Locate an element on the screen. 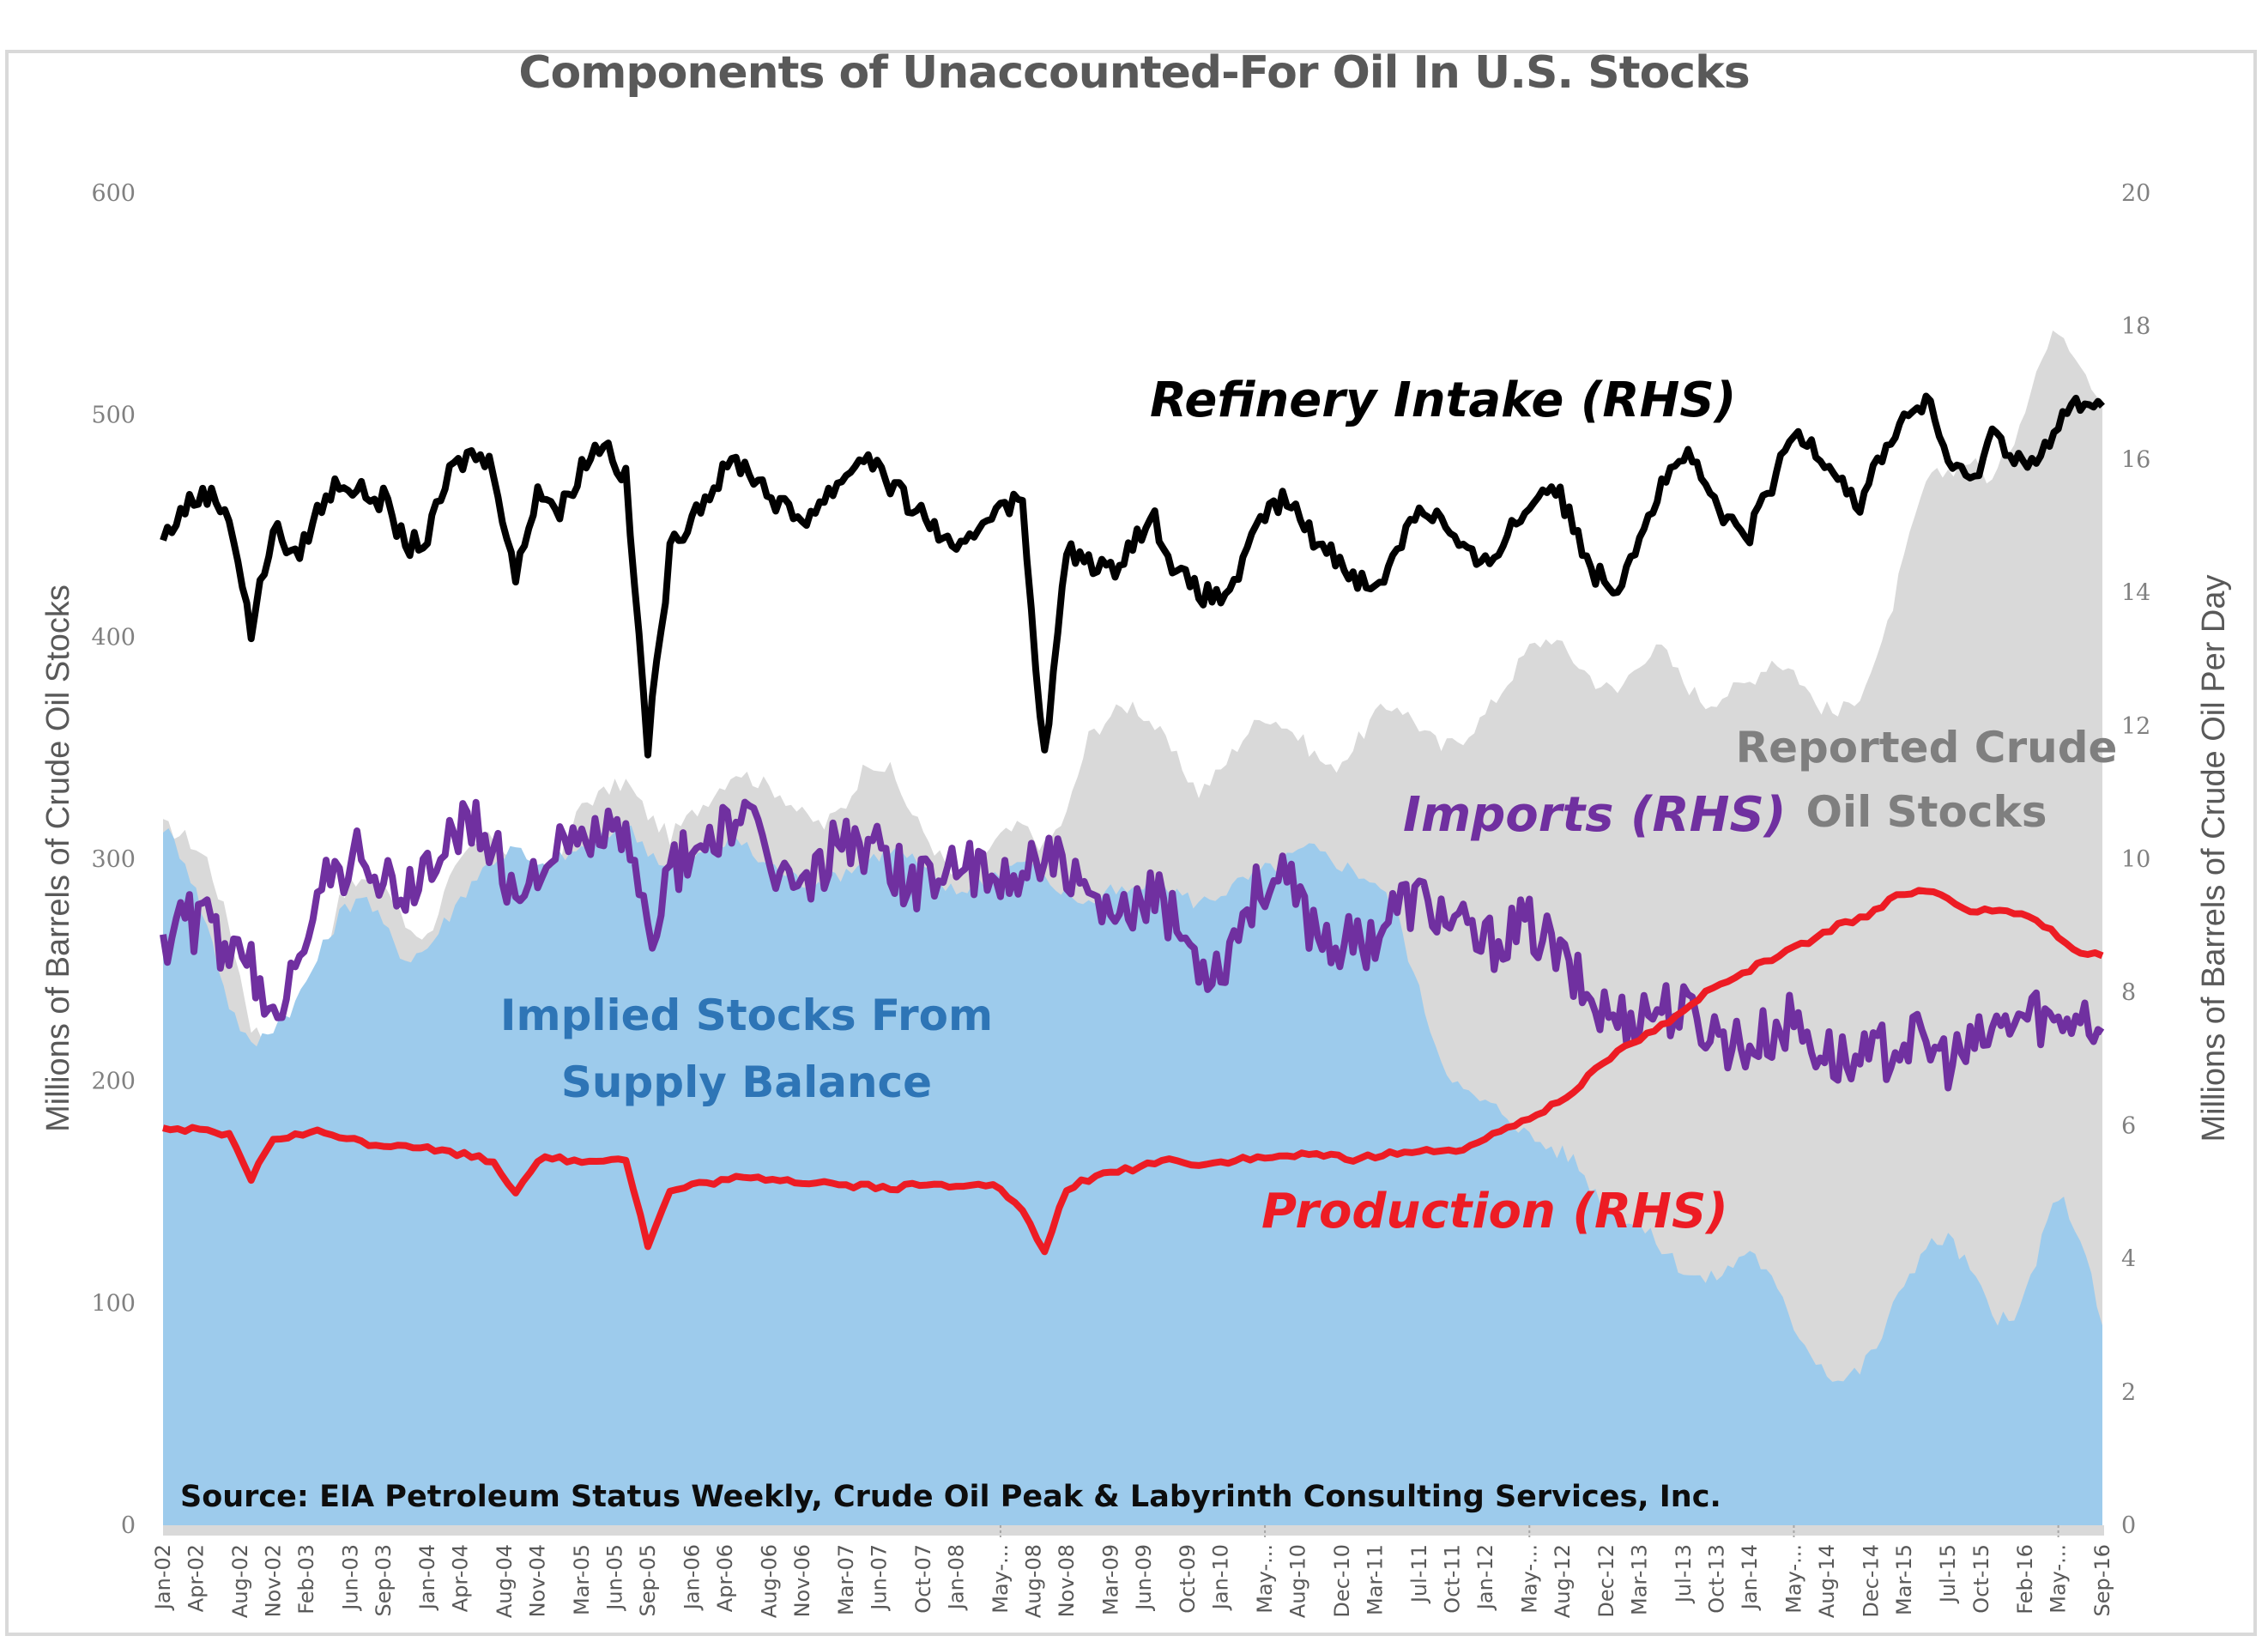 The image size is (2268, 1648). right-tick-label: 20 is located at coordinates (2135, 193).